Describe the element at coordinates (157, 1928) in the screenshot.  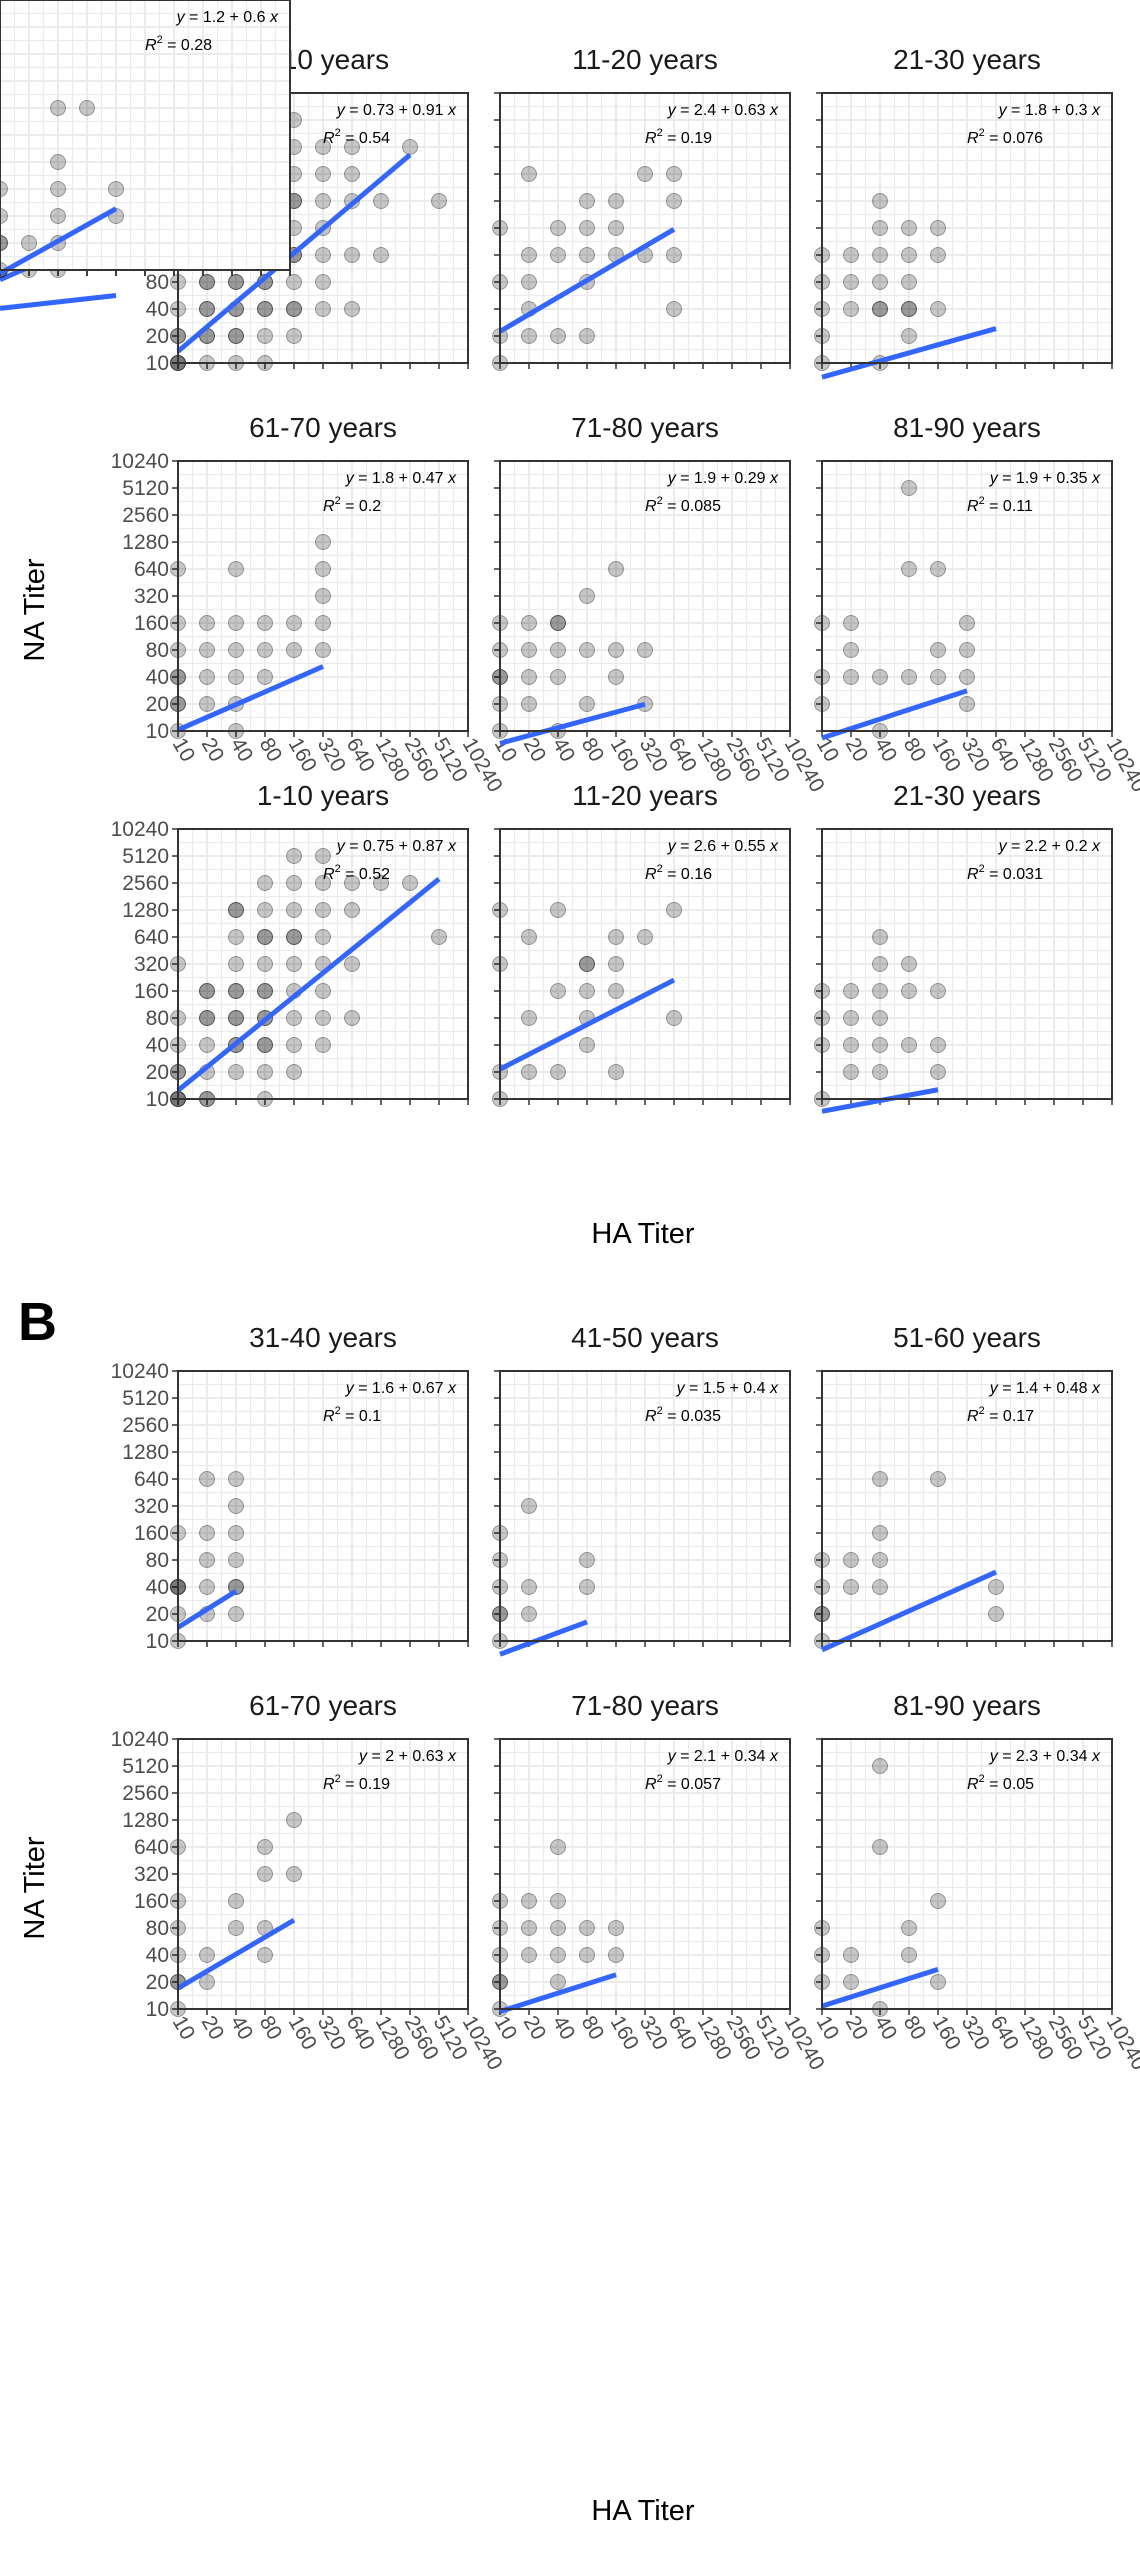
I see `y-tick-label: 80` at that location.